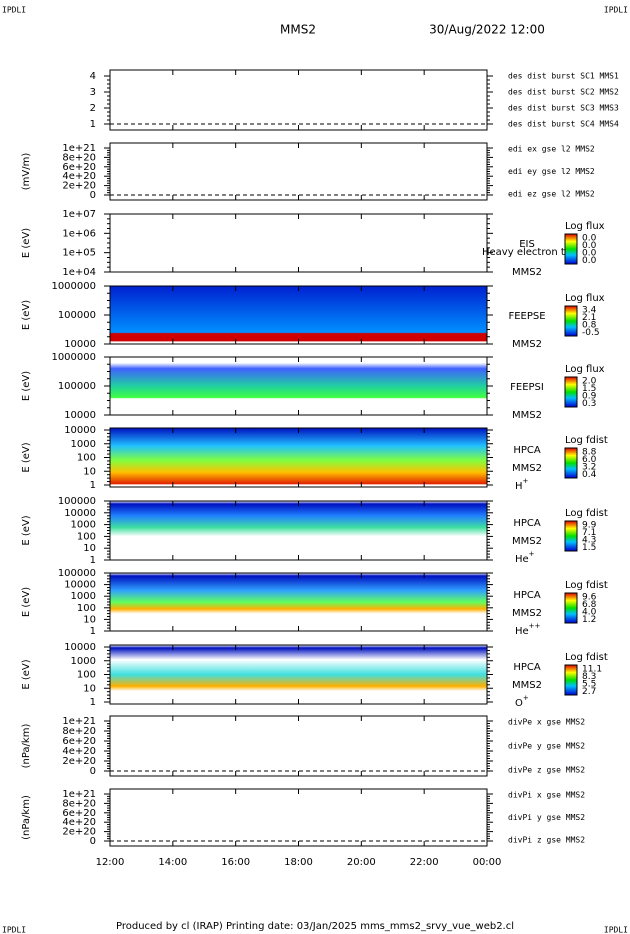  Describe the element at coordinates (527, 387) in the screenshot. I see `instrument: FEEPSI` at that location.